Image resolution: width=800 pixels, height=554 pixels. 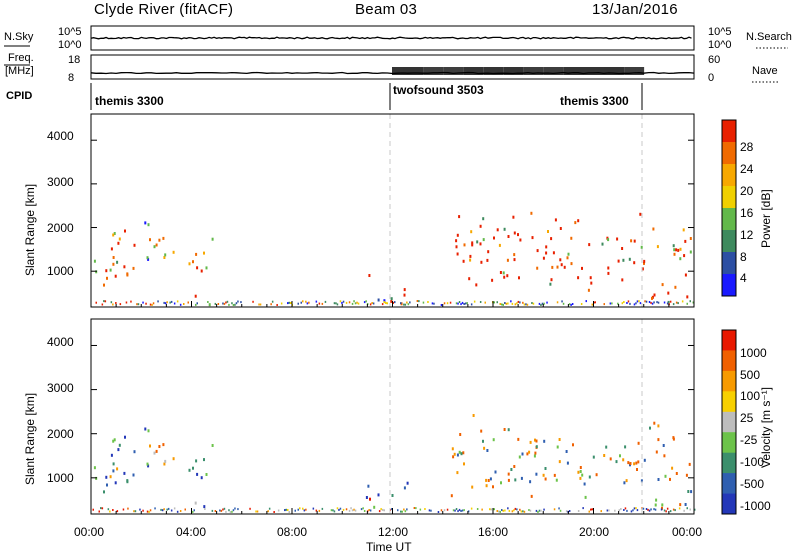 I want to click on velocity-ytick-2000: 2000, so click(x=60, y=434).